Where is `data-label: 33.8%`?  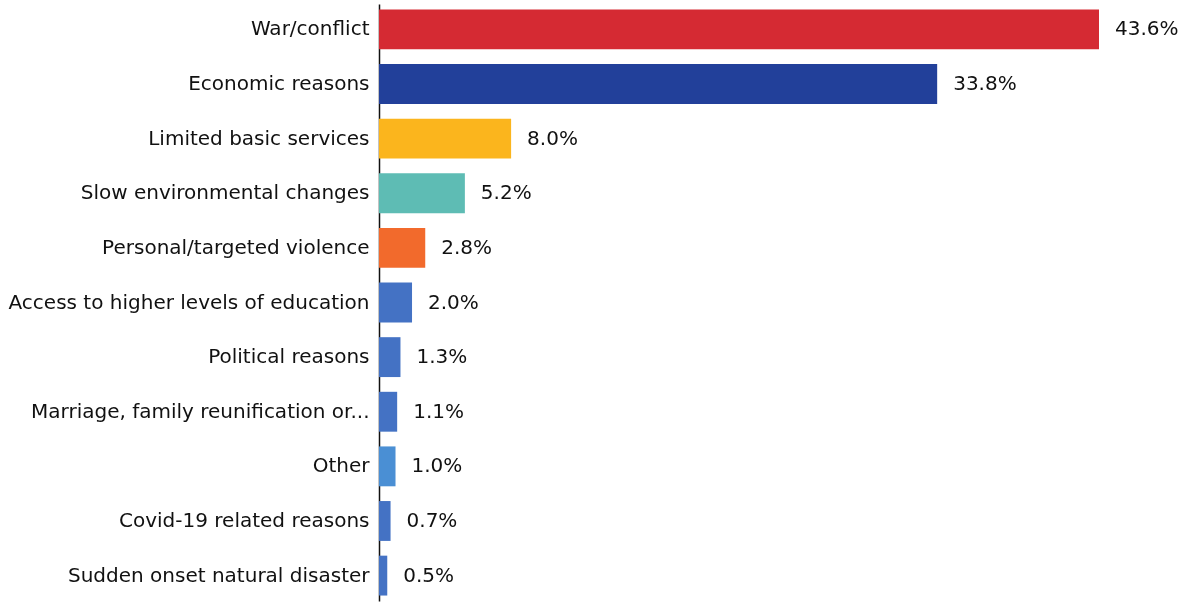 data-label: 33.8% is located at coordinates (985, 83).